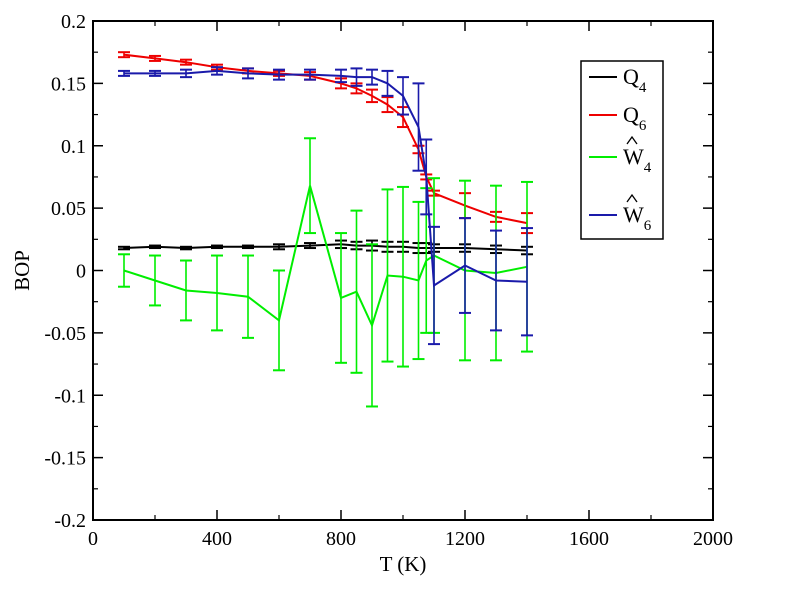  What do you see at coordinates (620, 155) in the screenshot?
I see `legend-item-w4: W4` at bounding box center [620, 155].